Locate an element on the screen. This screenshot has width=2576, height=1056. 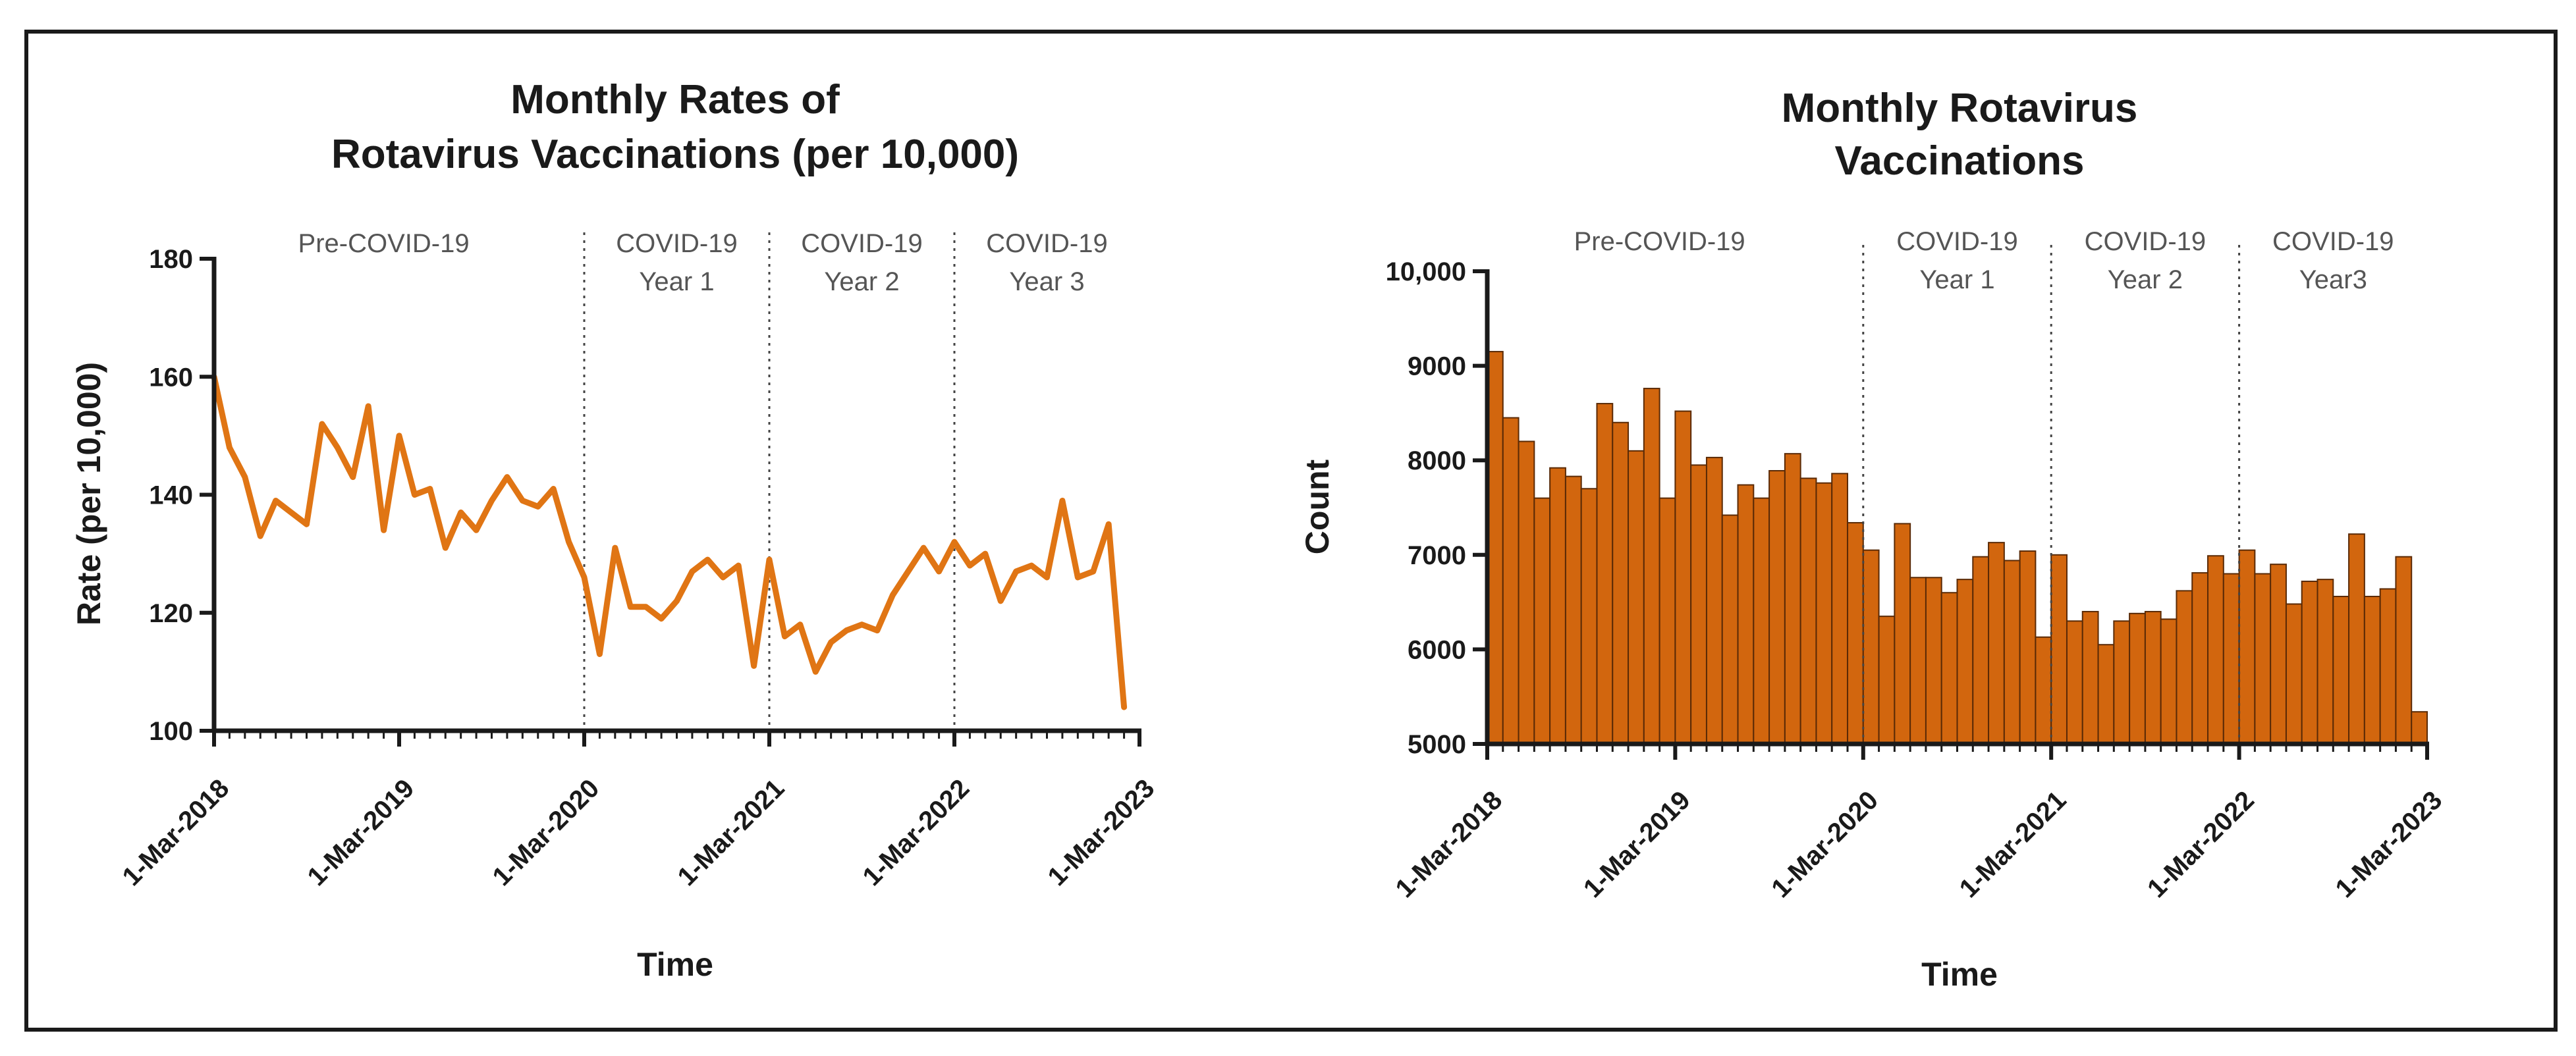
period-label: Pre-COVID-19 is located at coordinates (384, 243).